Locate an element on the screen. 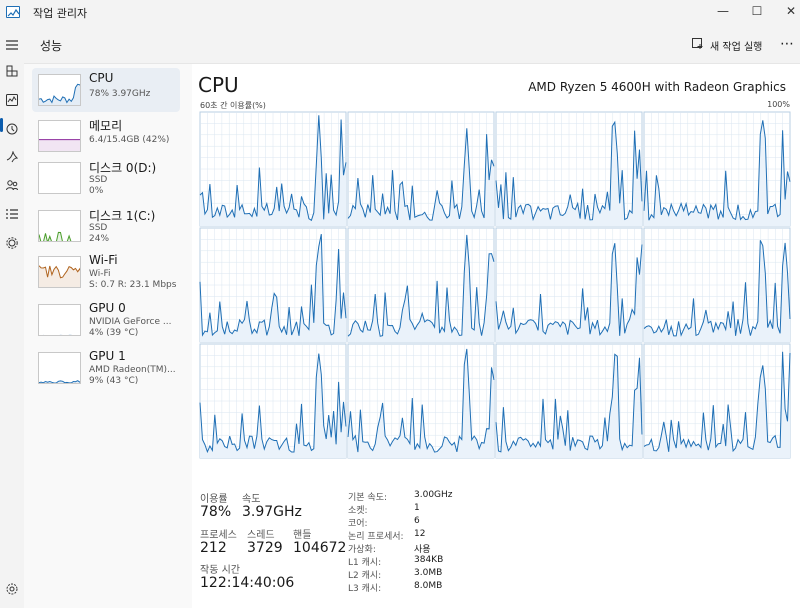 Image resolution: width=800 pixels, height=608 pixels. device-name: 디스크 1(C:) is located at coordinates (122, 216).